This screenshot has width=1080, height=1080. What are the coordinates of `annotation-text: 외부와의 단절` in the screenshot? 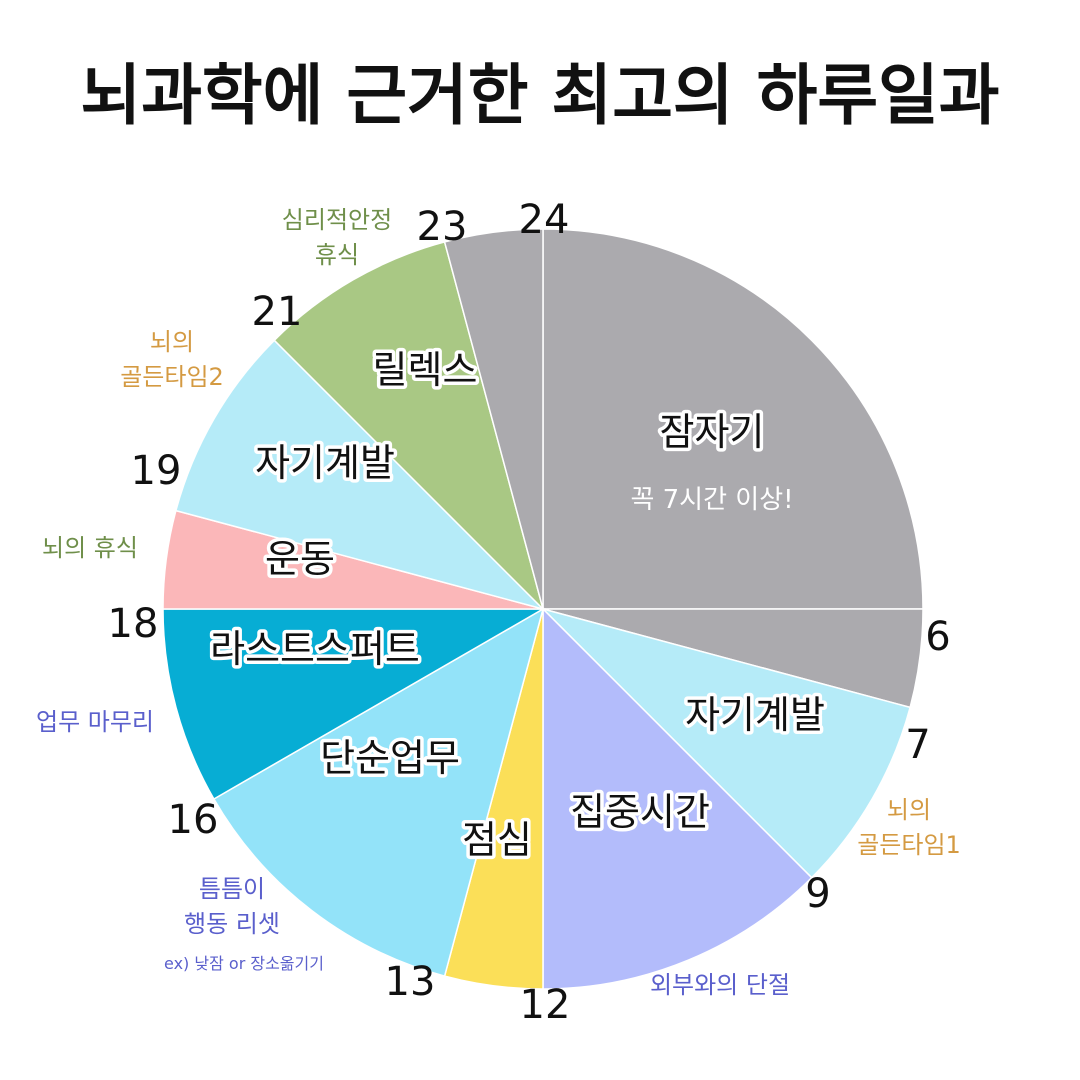 It's located at (720, 985).